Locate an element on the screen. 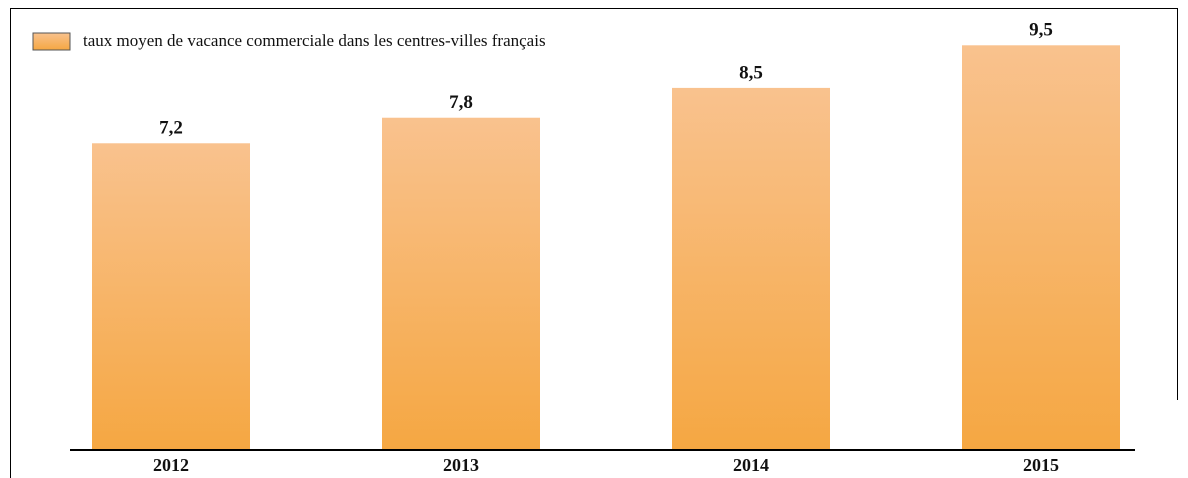 This screenshot has height=478, width=1188. x-tick-label: 2015 is located at coordinates (1041, 465).